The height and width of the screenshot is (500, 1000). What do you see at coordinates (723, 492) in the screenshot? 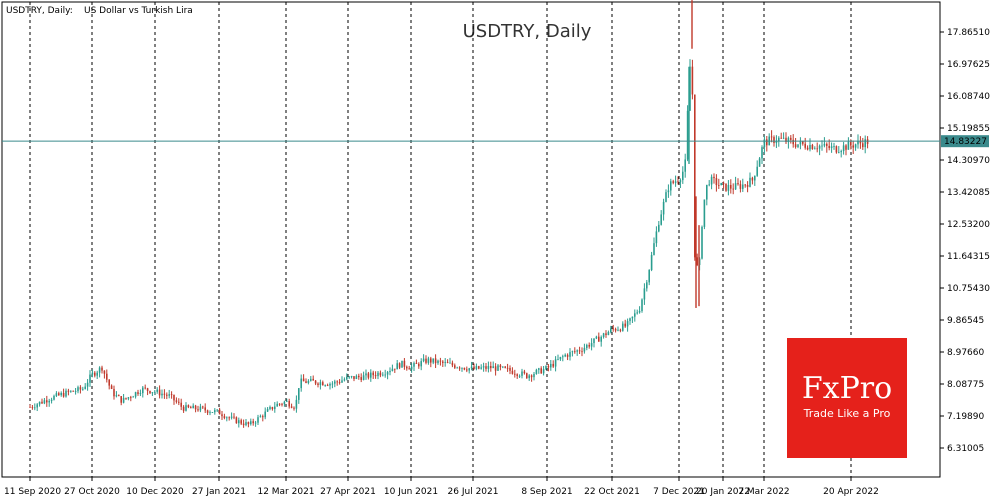
I see `x-tick-label: 20 Jan 2022` at bounding box center [723, 492].